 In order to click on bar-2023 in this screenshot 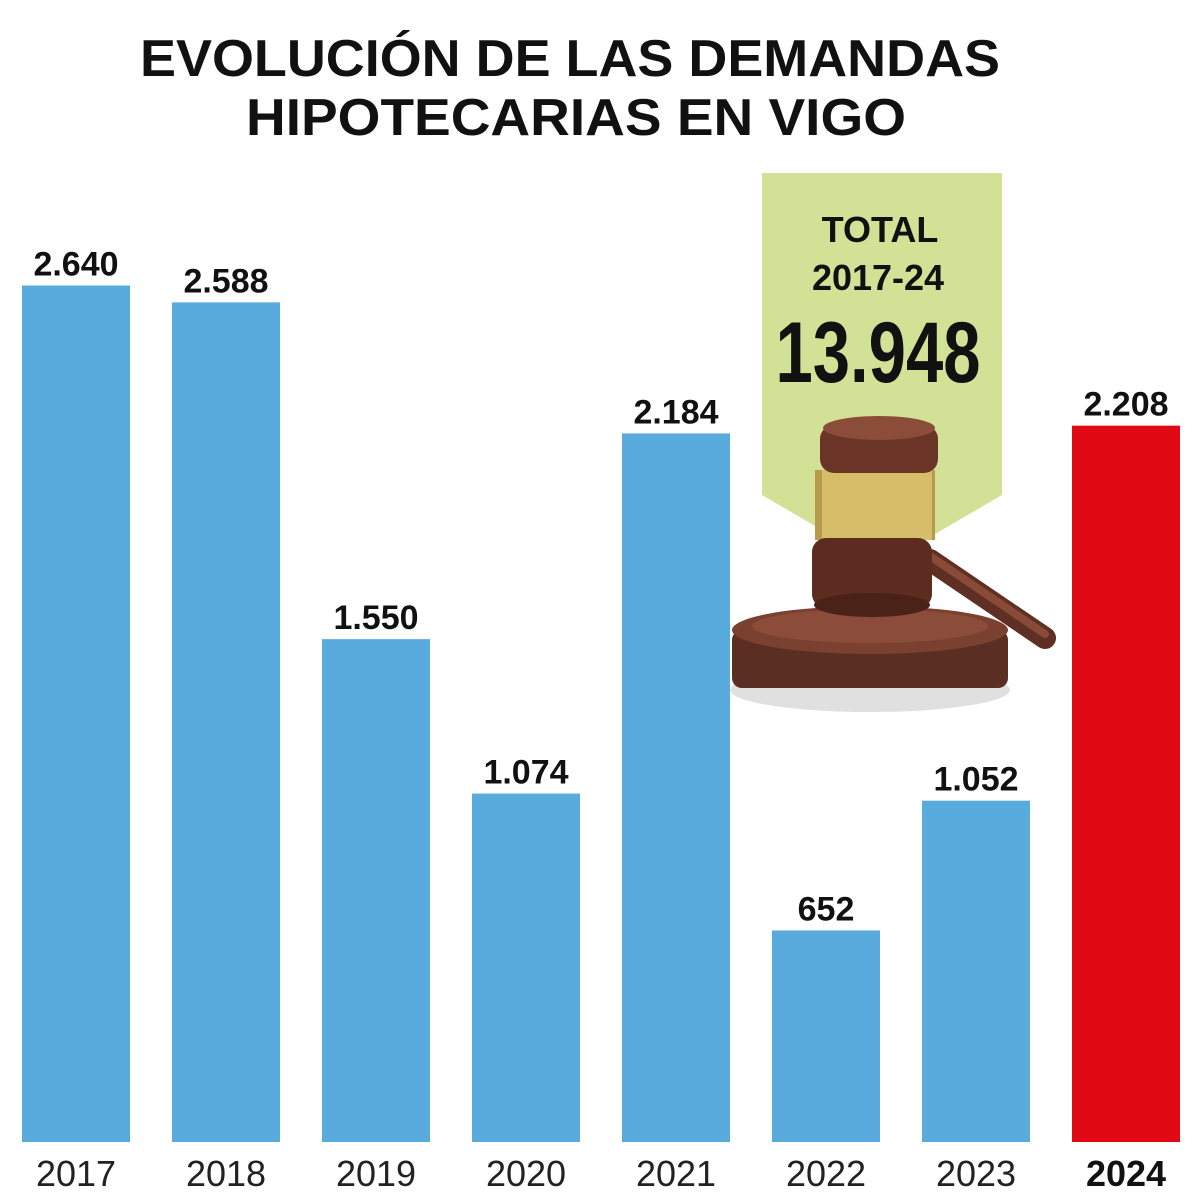, I will do `click(976, 971)`.